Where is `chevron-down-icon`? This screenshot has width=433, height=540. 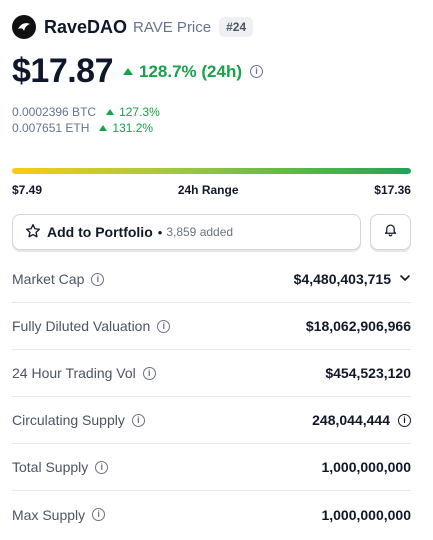 chevron-down-icon is located at coordinates (405, 279).